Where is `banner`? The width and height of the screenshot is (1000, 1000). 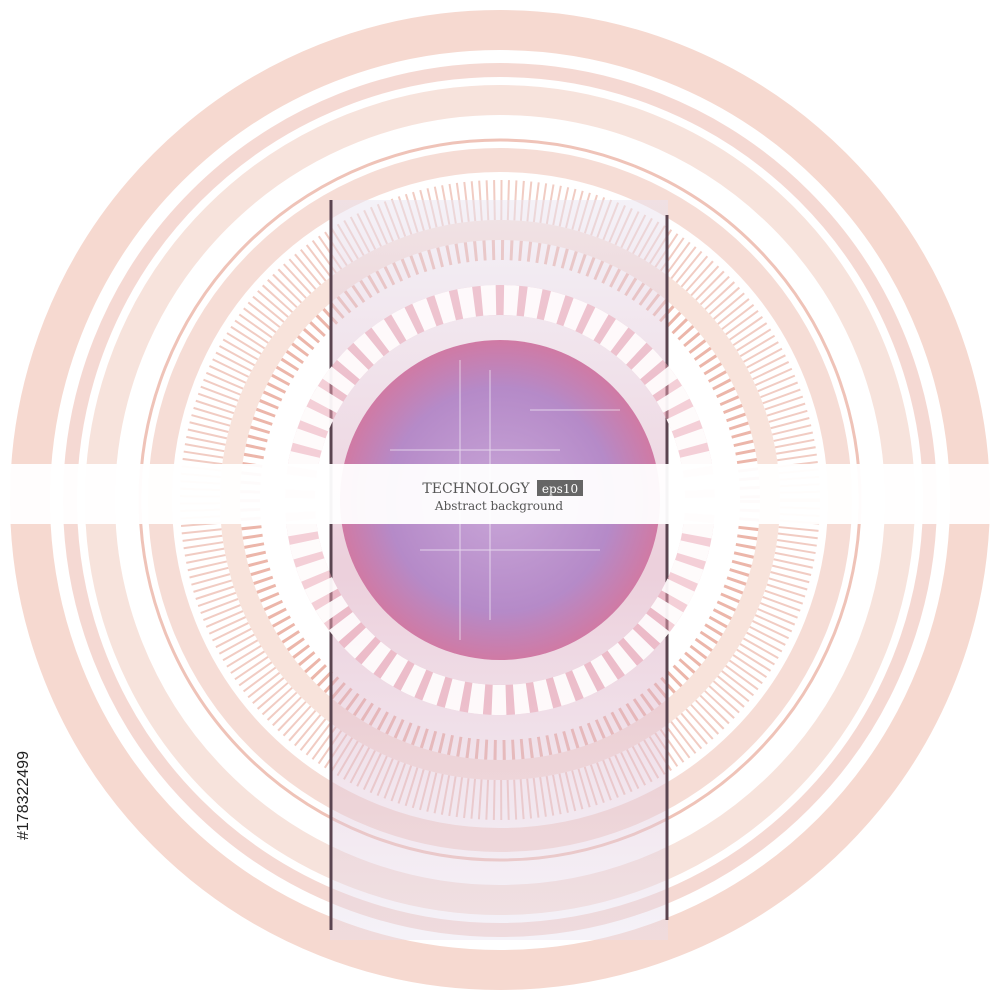
banner is located at coordinates (500, 494).